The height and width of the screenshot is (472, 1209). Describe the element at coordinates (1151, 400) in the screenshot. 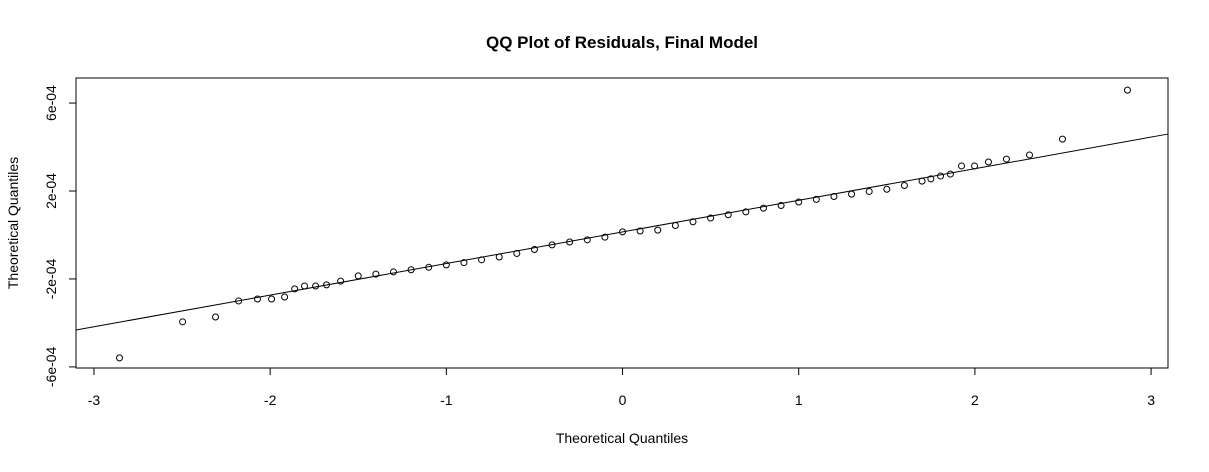

I see `x-tick-label: 3` at that location.